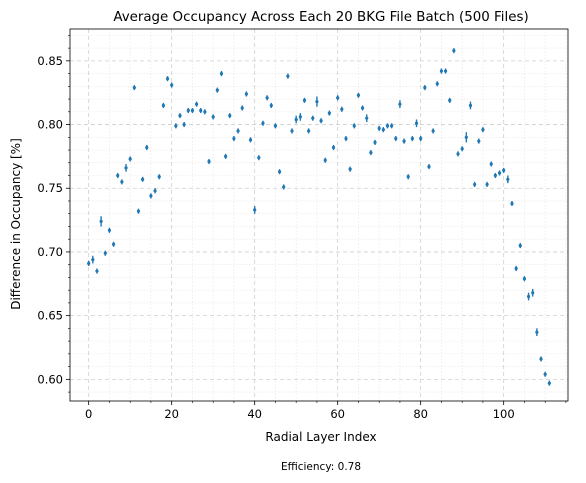 Image resolution: width=586 pixels, height=483 pixels. I want to click on x-tick-label: 100, so click(504, 414).